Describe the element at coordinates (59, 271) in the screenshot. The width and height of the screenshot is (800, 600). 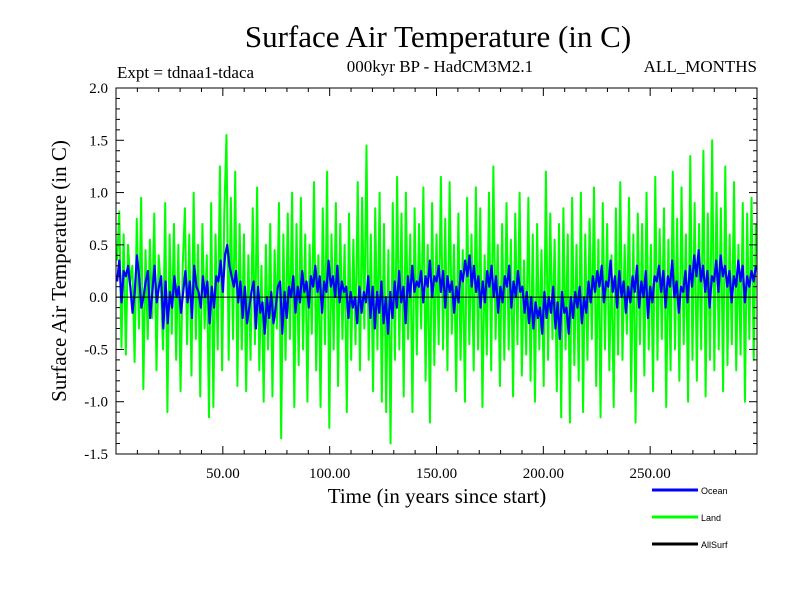
I see `y-axis-label: Surface Air Temperature (in C)` at that location.